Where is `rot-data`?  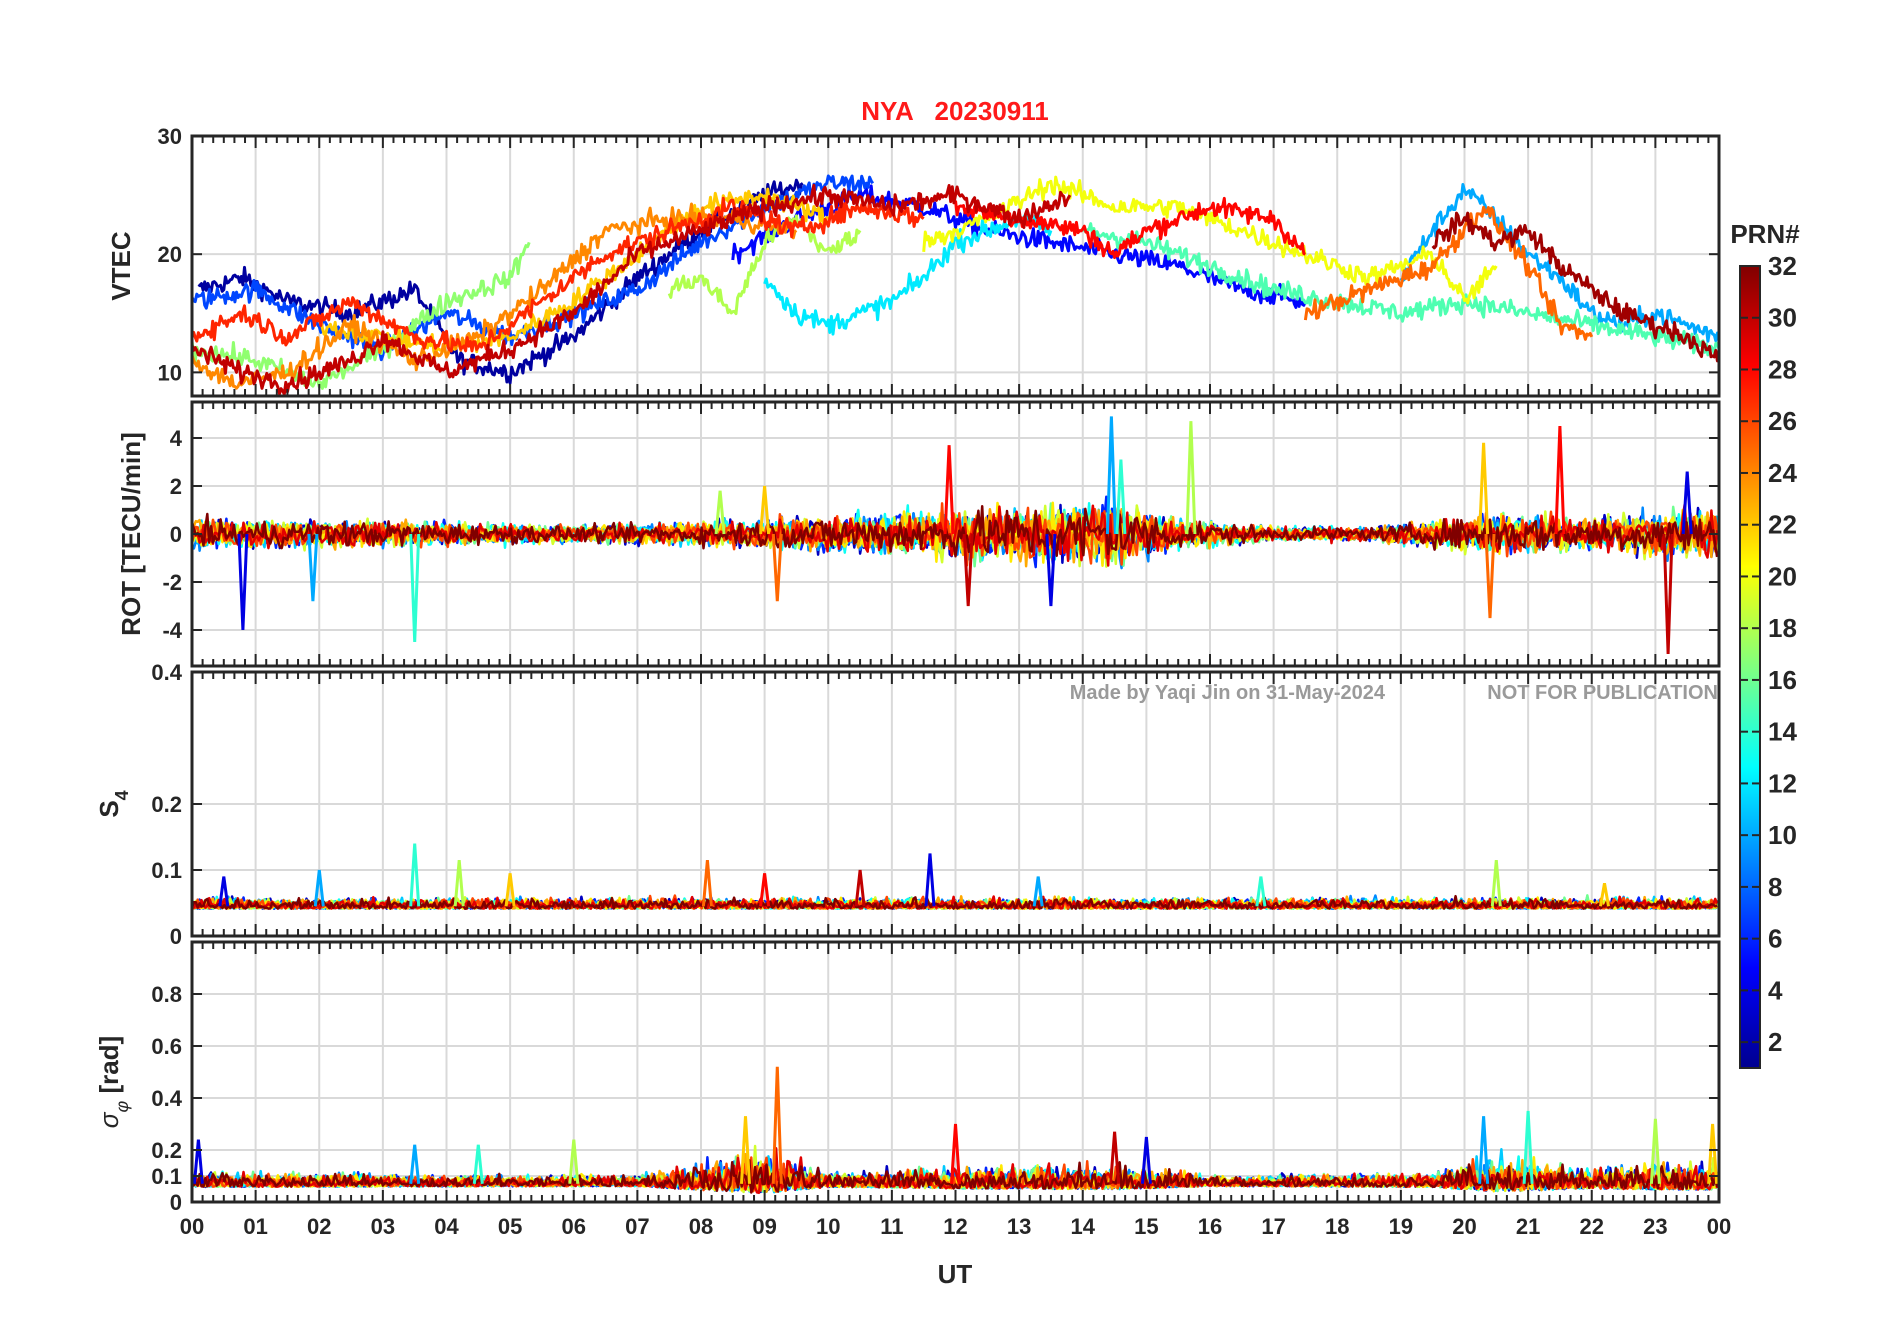
rot-data is located at coordinates (955, 535).